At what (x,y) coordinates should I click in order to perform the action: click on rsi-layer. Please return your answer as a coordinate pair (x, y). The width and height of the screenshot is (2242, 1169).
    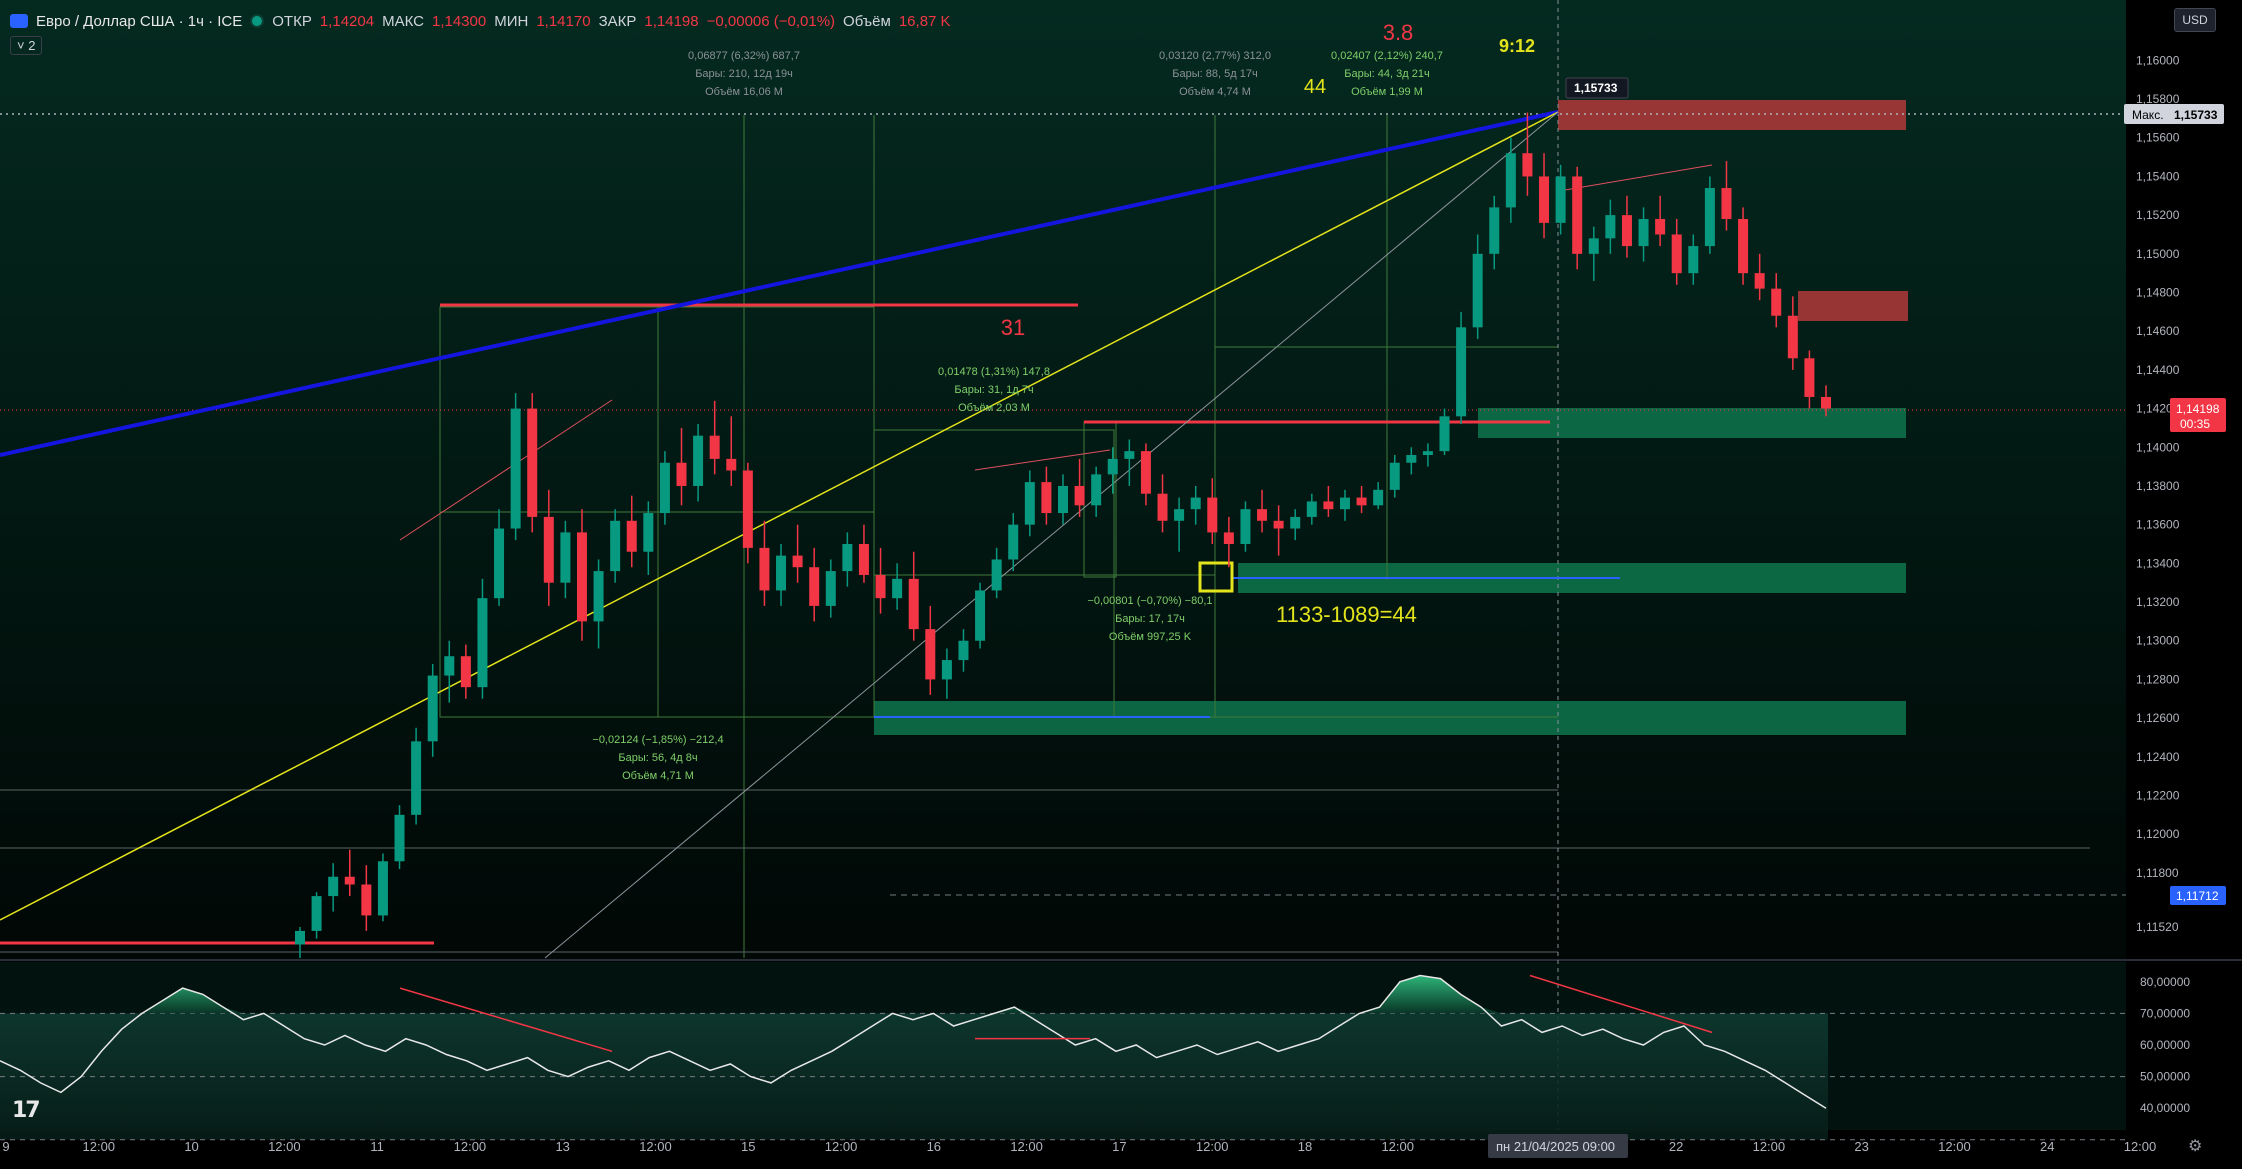
    Looking at the image, I should click on (1063, 1057).